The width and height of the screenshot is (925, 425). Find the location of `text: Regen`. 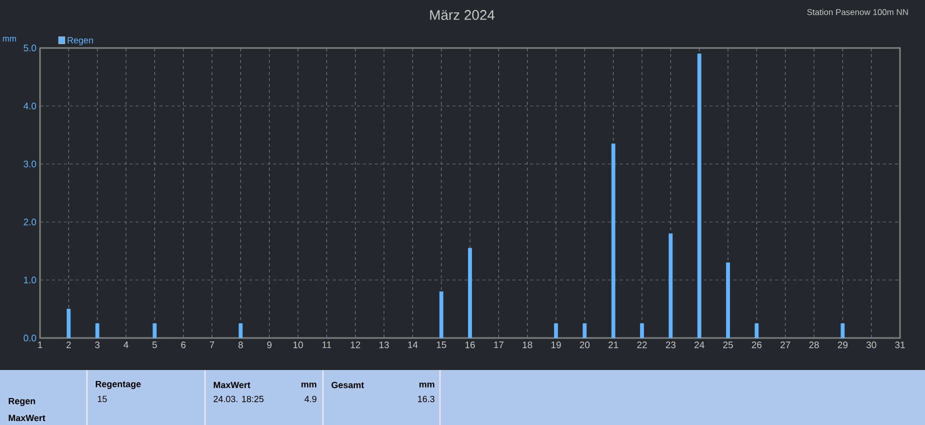

text: Regen is located at coordinates (22, 402).